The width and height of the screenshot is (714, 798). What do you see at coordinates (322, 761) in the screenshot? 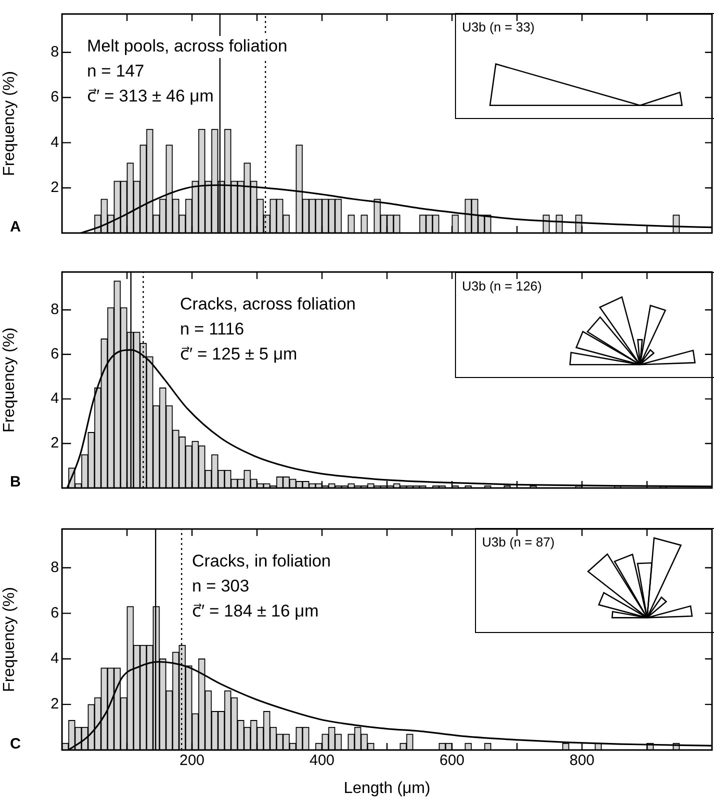
I see `x-tick-label: 400` at bounding box center [322, 761].